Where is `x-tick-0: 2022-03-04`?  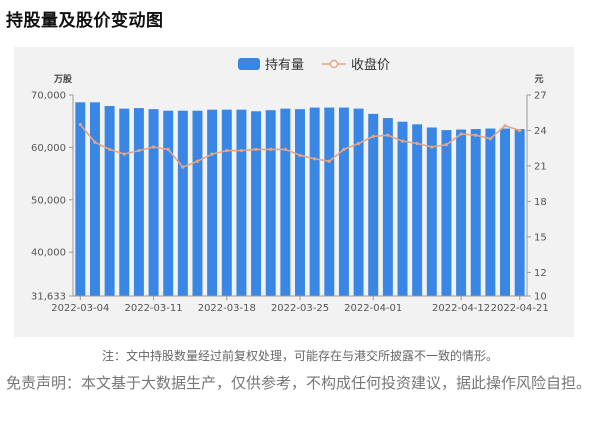
x-tick-0: 2022-03-04 is located at coordinates (80, 308).